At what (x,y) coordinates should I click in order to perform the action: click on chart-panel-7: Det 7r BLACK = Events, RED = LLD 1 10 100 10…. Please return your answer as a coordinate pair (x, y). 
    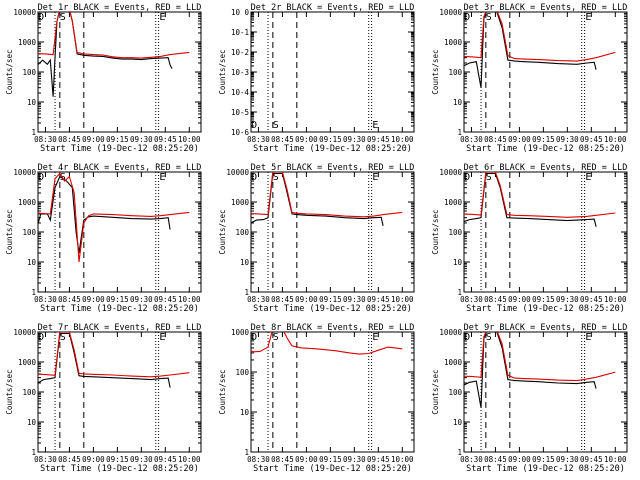
    Looking at the image, I should click on (103, 398).